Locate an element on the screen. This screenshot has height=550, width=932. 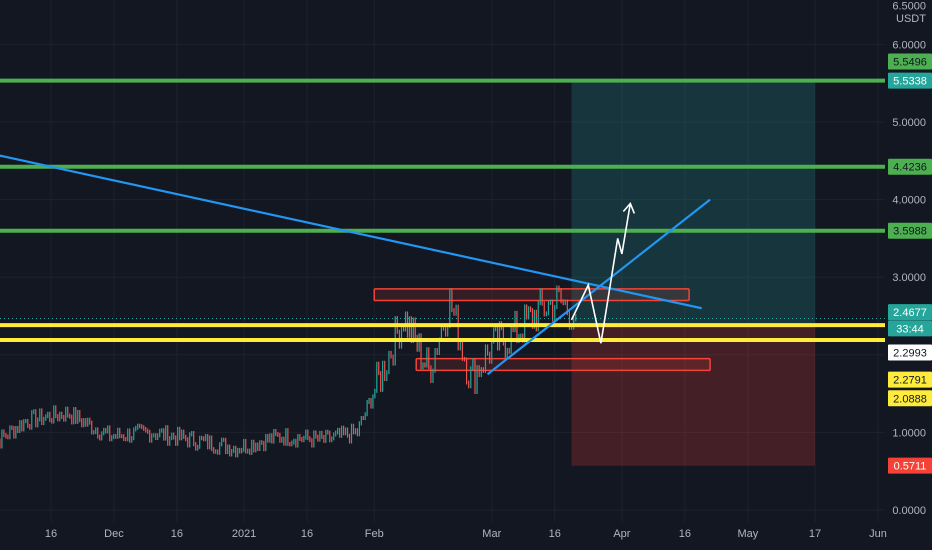
price-badge-label: 3.5988 is located at coordinates (910, 232).